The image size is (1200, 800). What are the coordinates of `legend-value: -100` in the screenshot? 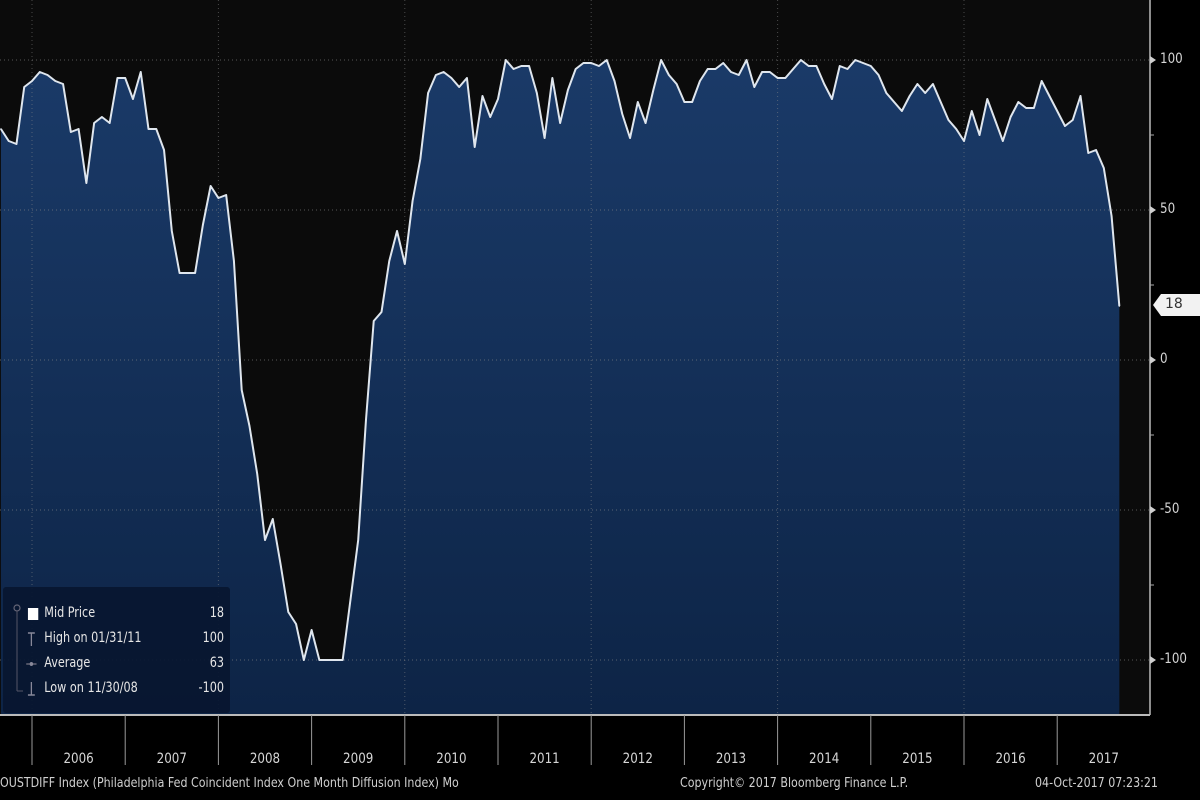 It's located at (211, 688).